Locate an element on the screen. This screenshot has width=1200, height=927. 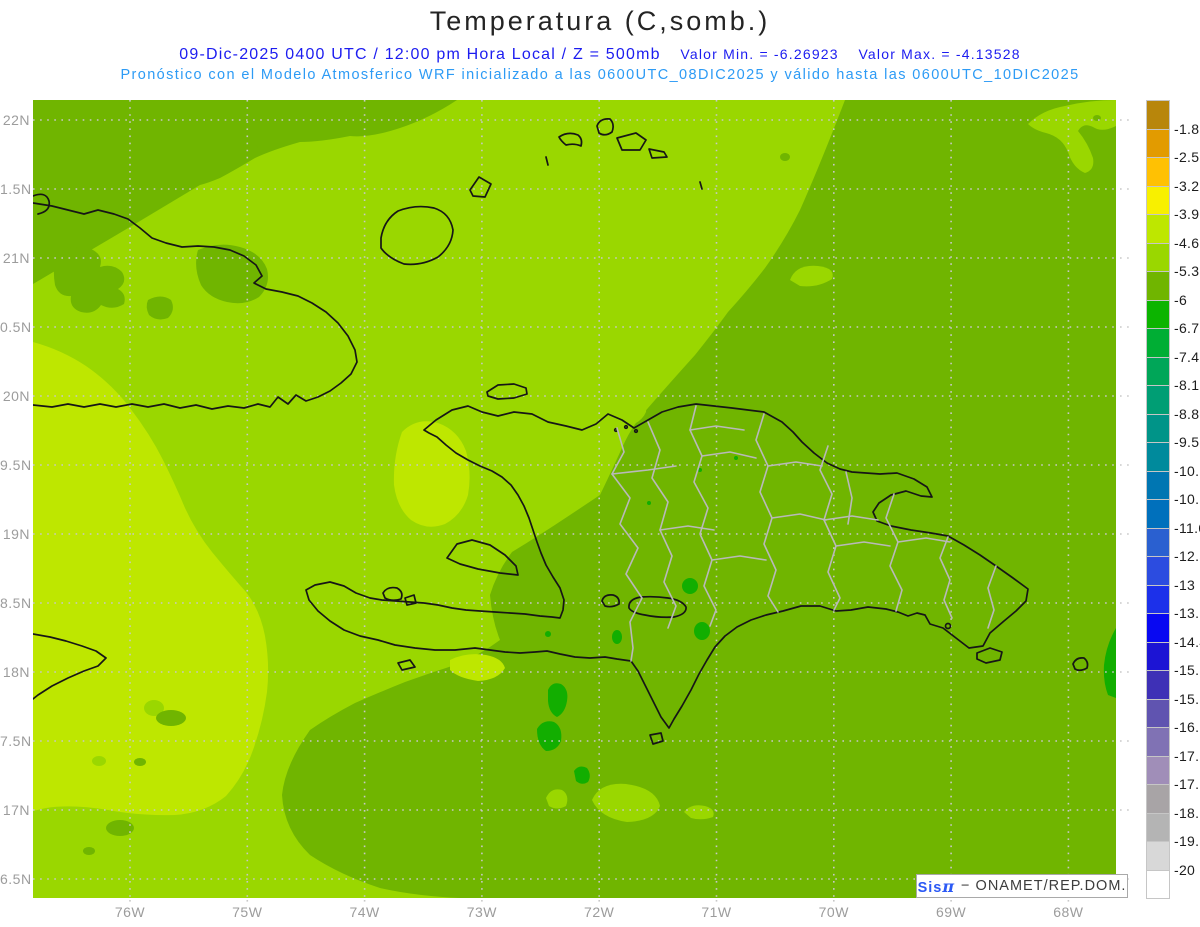
x-axis-label: 69W is located at coordinates (951, 912).